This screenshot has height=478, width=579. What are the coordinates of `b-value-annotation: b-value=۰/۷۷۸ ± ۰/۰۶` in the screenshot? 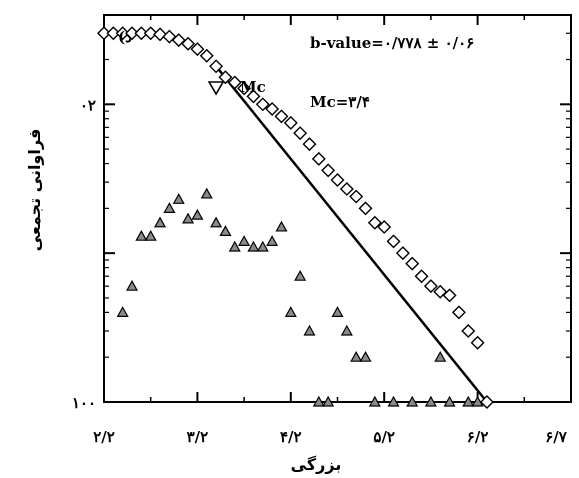 It's located at (392, 43).